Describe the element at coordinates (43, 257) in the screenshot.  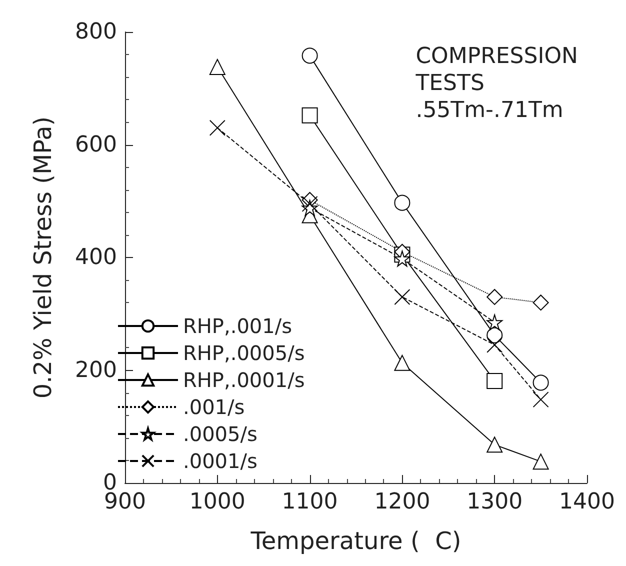
I see `y-axis-title: 0.2% Yield Stress (MPa)` at that location.